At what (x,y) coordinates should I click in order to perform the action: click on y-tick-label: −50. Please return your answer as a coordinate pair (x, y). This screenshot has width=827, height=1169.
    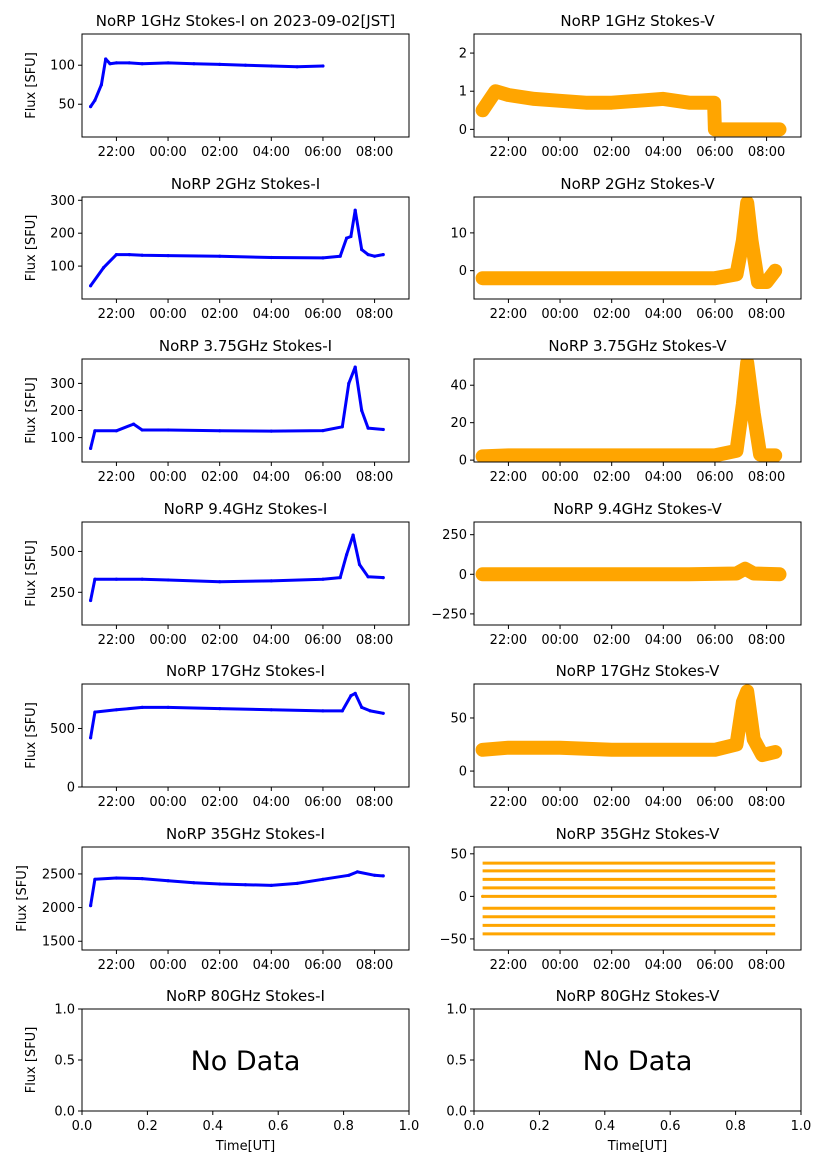
    Looking at the image, I should click on (453, 939).